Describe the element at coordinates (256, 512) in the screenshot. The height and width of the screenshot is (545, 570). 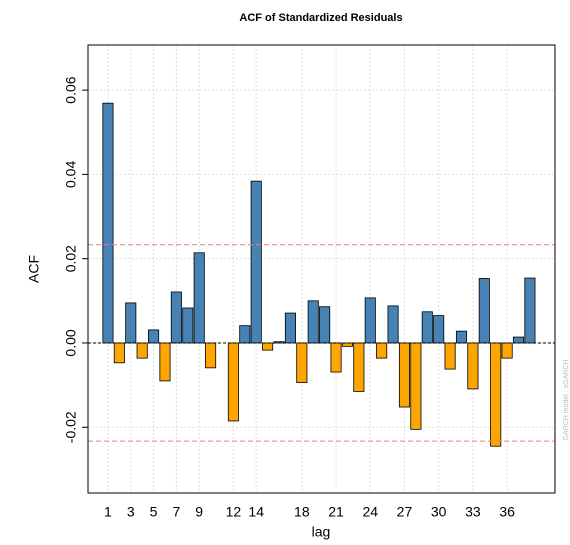
I see `x-tick-label: 14` at that location.